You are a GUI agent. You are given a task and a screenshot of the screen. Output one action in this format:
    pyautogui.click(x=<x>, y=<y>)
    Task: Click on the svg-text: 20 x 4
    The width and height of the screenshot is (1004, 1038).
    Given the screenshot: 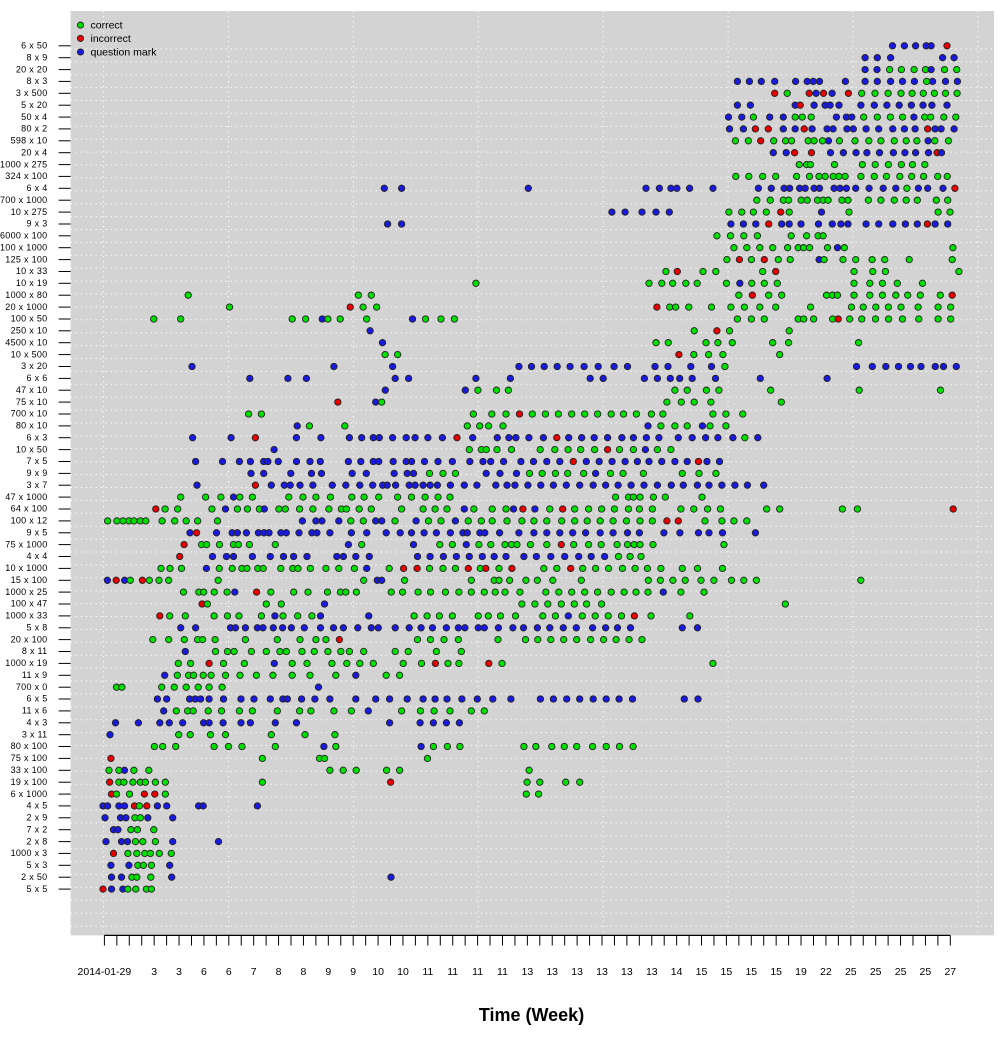 What is the action you would take?
    pyautogui.click(x=34, y=152)
    